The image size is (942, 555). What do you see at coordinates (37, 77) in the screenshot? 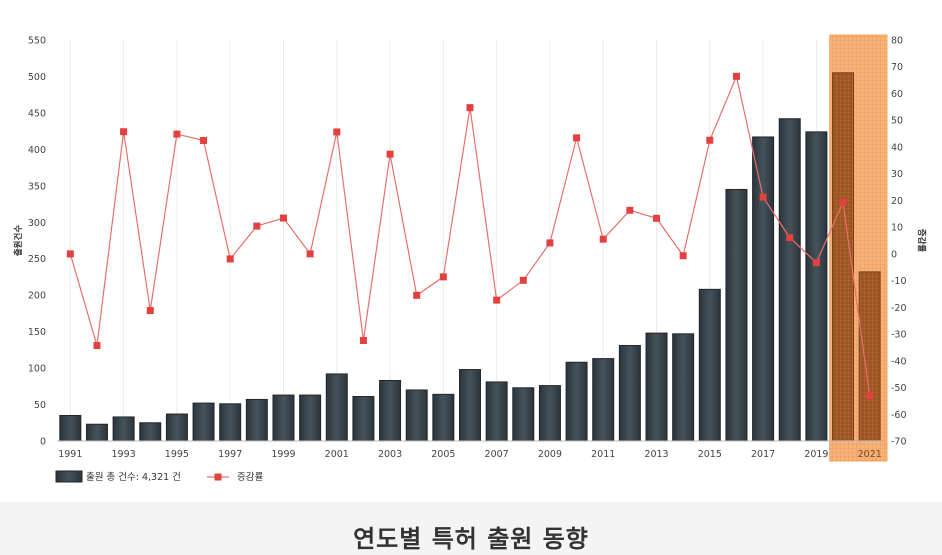
I see `y-tick-label: 500` at bounding box center [37, 77].